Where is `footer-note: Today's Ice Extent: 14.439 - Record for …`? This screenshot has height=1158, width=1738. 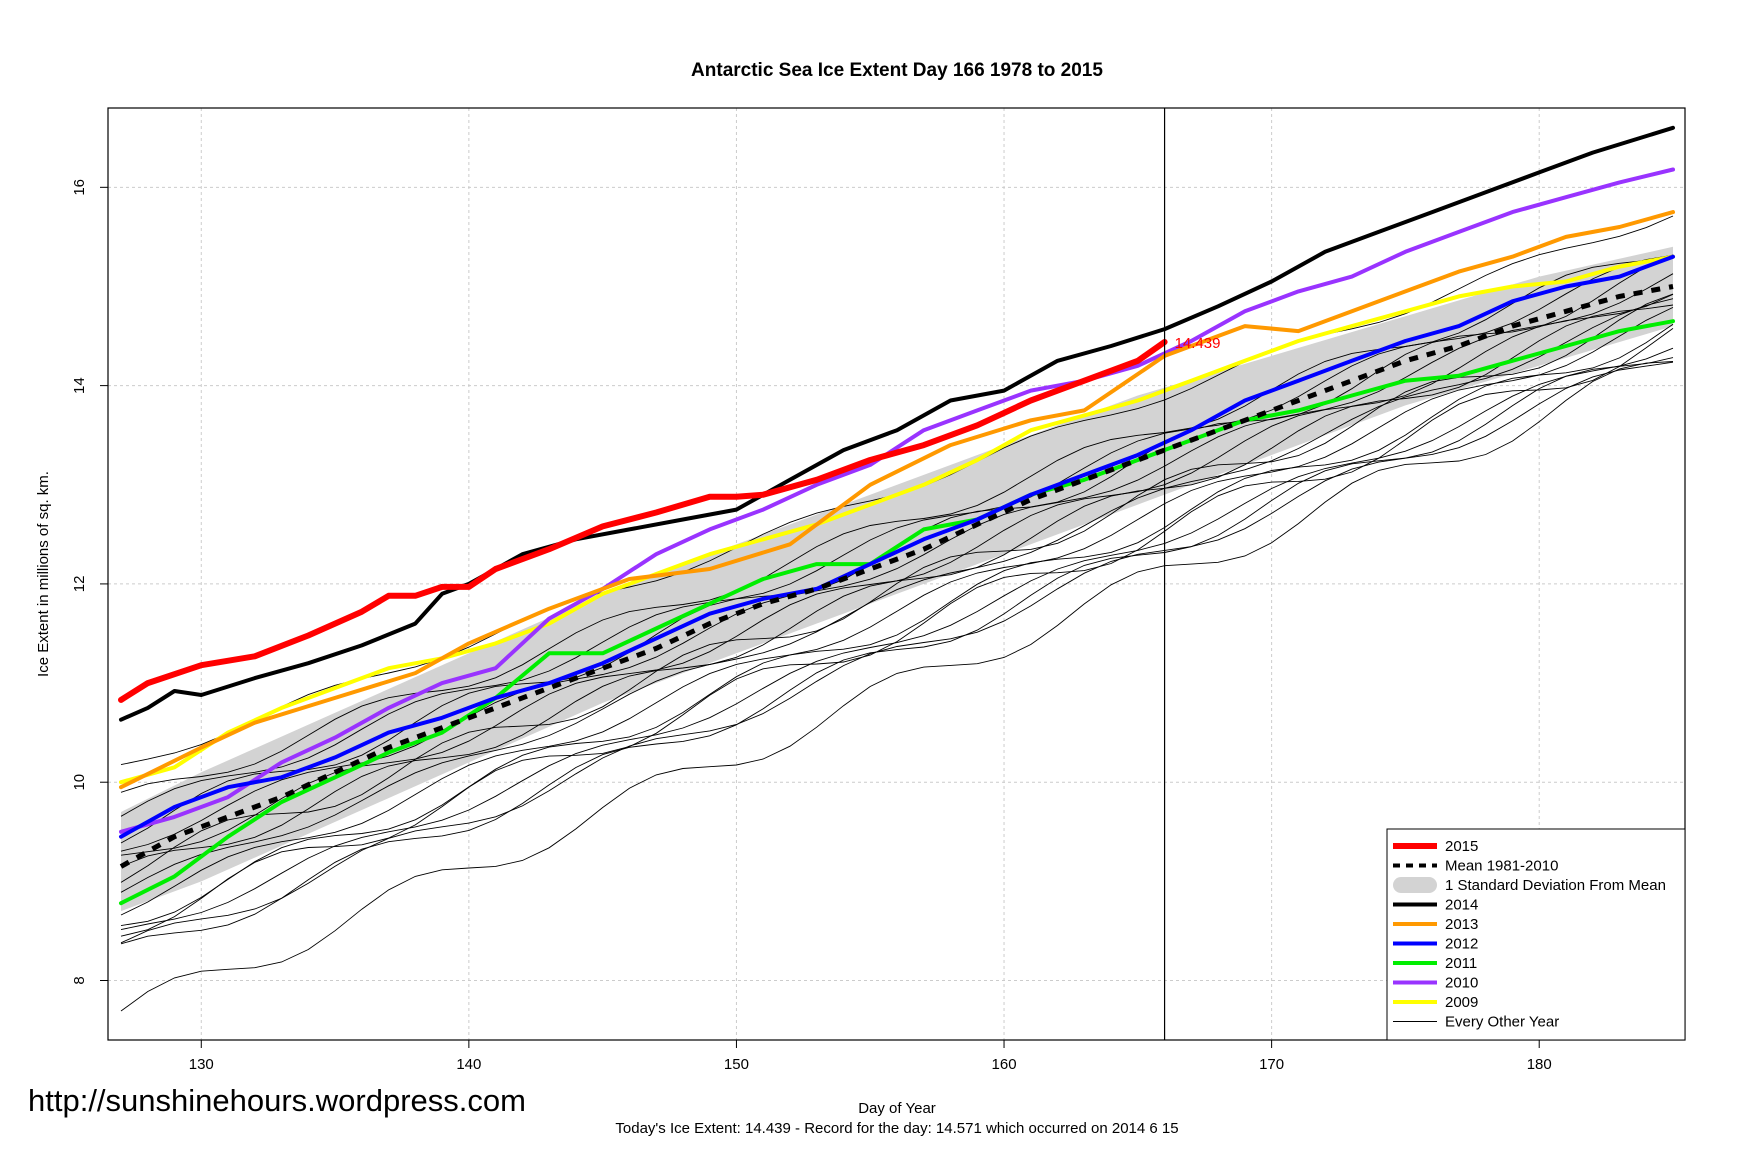
footer-note: Today's Ice Extent: 14.439 - Record for … is located at coordinates (896, 1128).